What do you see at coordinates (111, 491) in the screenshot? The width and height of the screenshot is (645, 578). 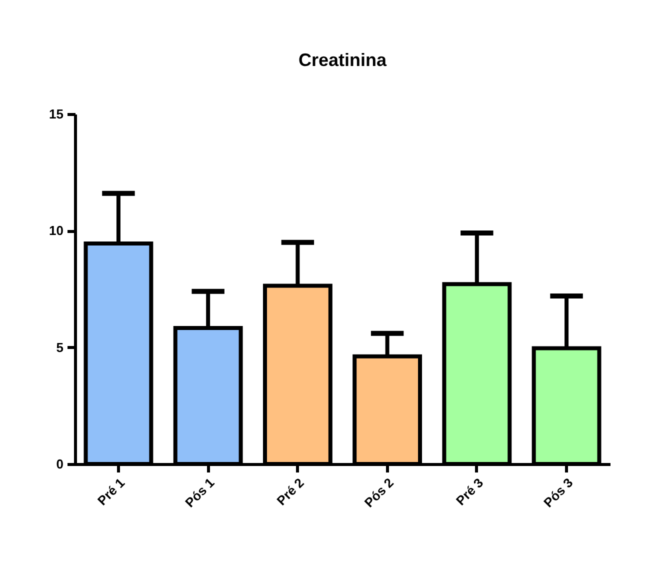 I see `x-tick-label: Pré 1` at bounding box center [111, 491].